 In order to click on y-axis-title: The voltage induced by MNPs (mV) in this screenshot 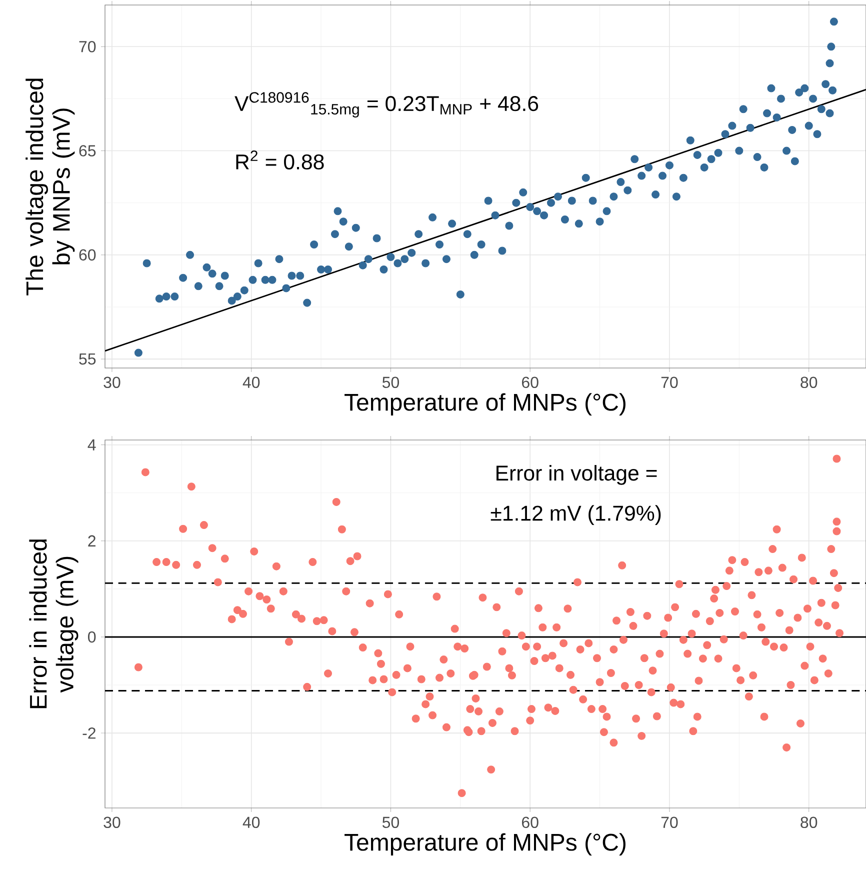, I will do `click(50, 187)`.